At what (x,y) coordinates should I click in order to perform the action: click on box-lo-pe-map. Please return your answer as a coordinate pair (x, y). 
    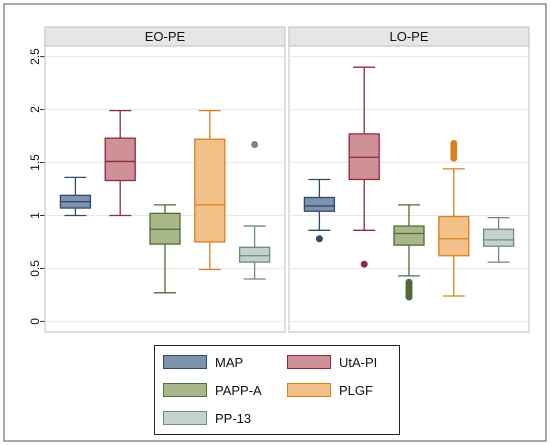
    Looking at the image, I should click on (319, 204).